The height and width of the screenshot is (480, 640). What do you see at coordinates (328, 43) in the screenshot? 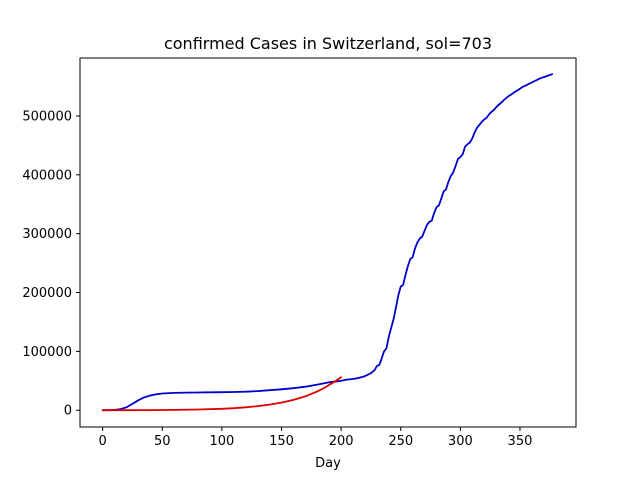
I see `chart-title: confirmed Cases in Switzerland, sol=703` at bounding box center [328, 43].